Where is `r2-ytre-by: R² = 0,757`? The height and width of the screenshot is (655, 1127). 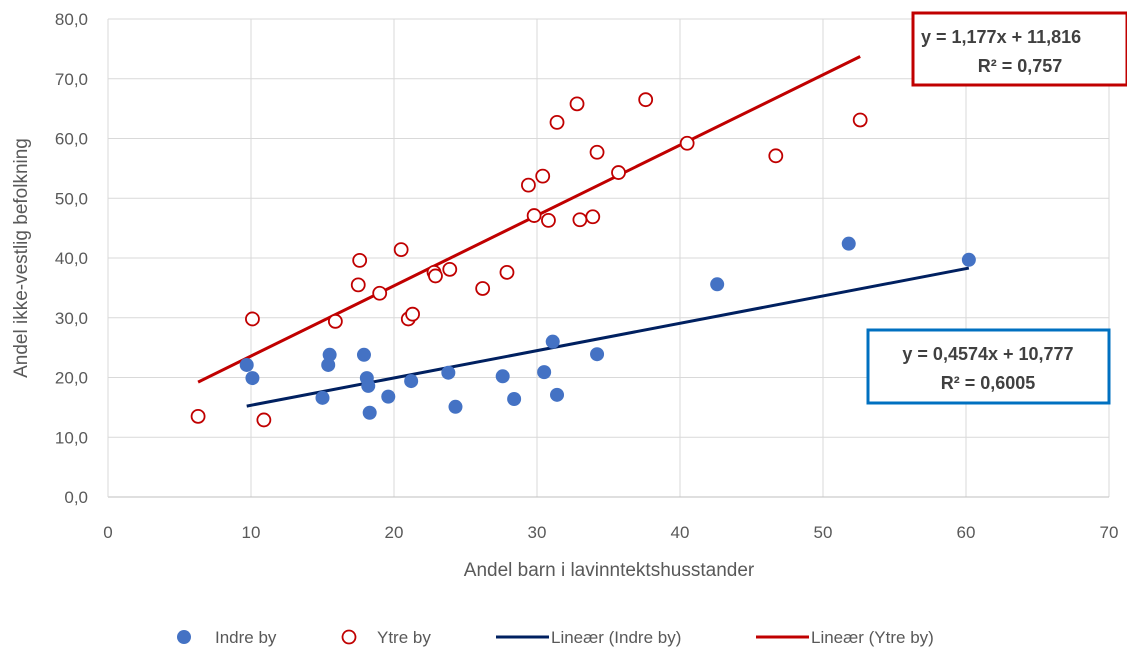
r2-ytre-by: R² = 0,757 is located at coordinates (1020, 66).